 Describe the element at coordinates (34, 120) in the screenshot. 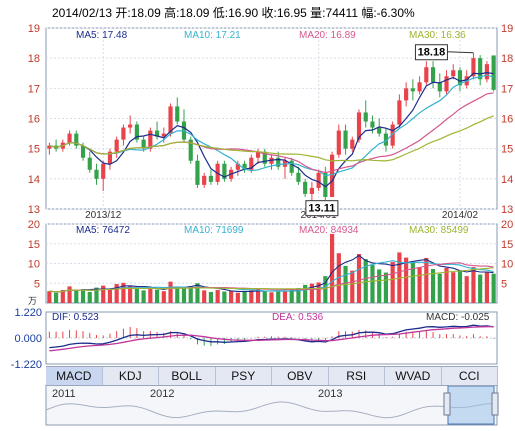

I see `price-tick-left: 16` at that location.